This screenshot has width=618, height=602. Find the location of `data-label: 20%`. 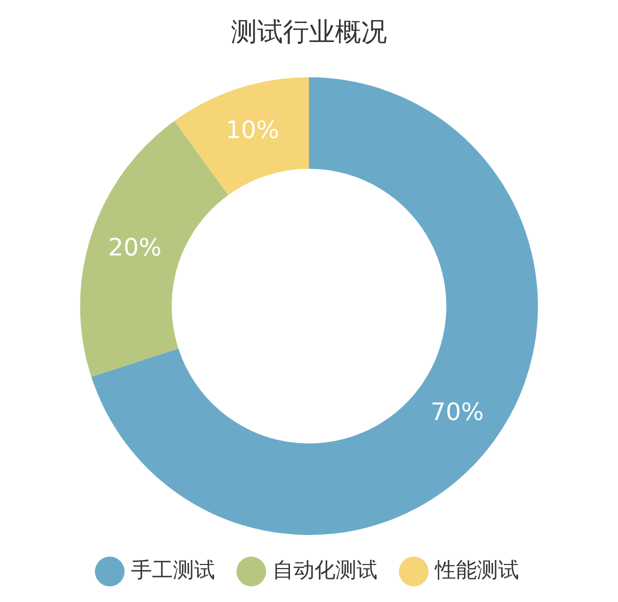

data-label: 20% is located at coordinates (135, 248).